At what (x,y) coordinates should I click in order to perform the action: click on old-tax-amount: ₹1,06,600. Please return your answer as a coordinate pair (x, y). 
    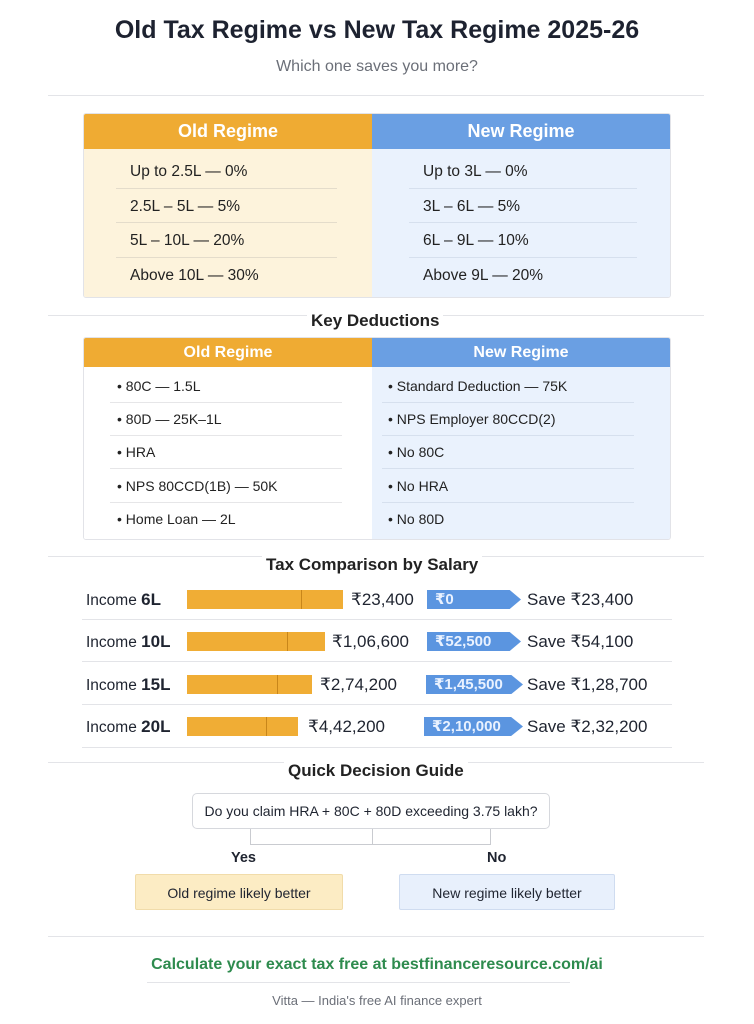
    Looking at the image, I should click on (370, 641).